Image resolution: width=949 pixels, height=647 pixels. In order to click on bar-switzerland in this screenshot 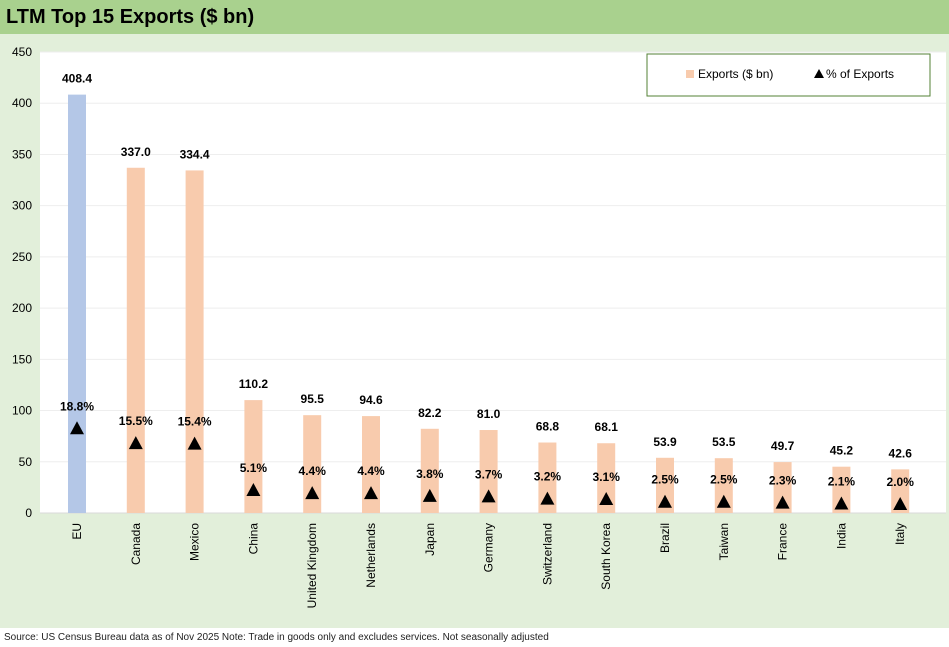, I will do `click(547, 477)`.